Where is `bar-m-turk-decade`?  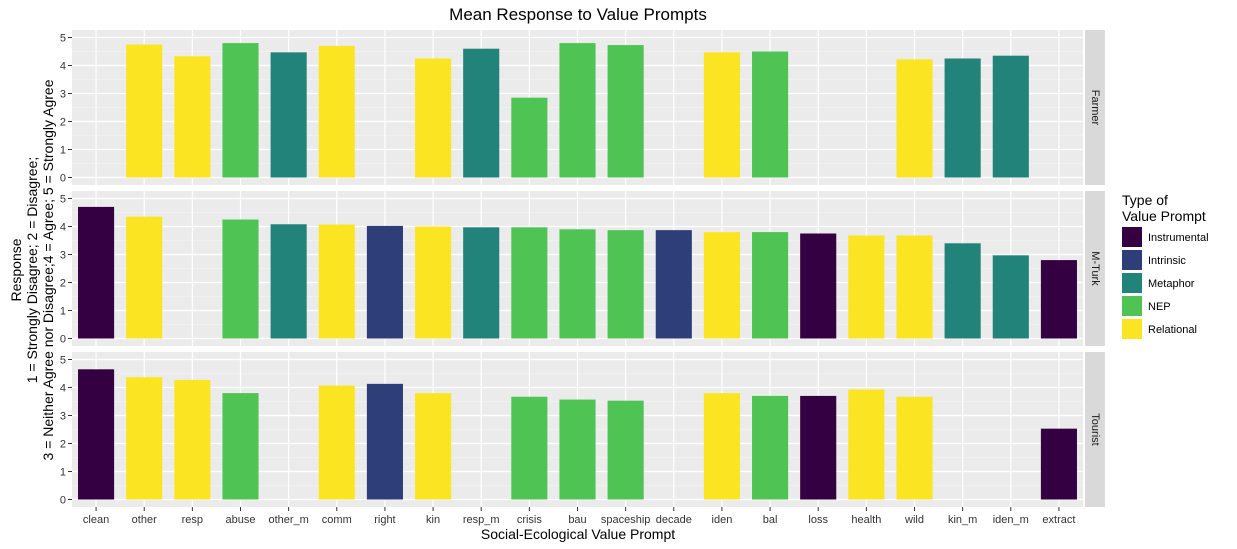
bar-m-turk-decade is located at coordinates (673, 284).